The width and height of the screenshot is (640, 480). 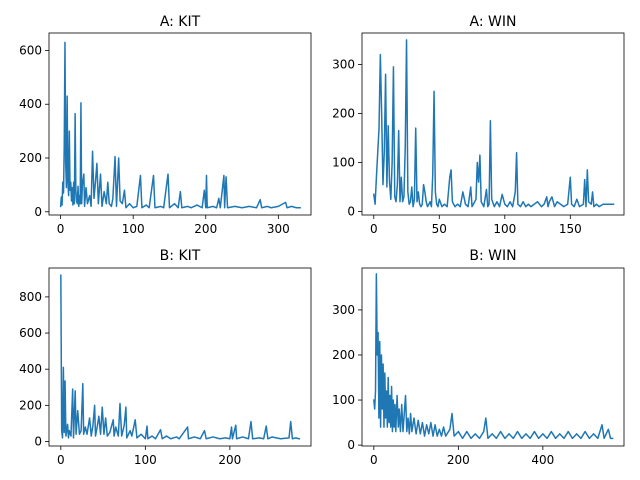 I want to click on x-tick-label: 300, so click(x=278, y=229).